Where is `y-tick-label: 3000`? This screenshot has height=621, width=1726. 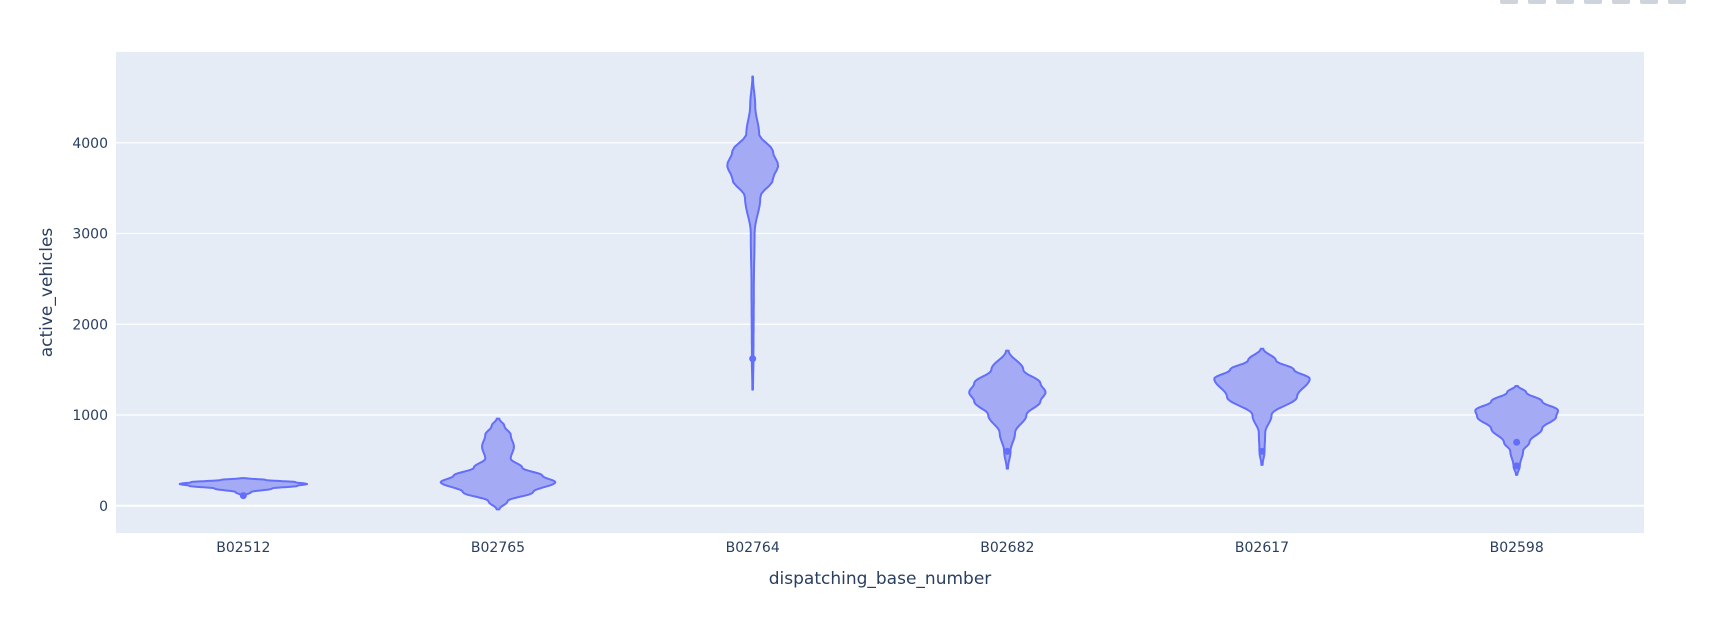 y-tick-label: 3000 is located at coordinates (90, 235).